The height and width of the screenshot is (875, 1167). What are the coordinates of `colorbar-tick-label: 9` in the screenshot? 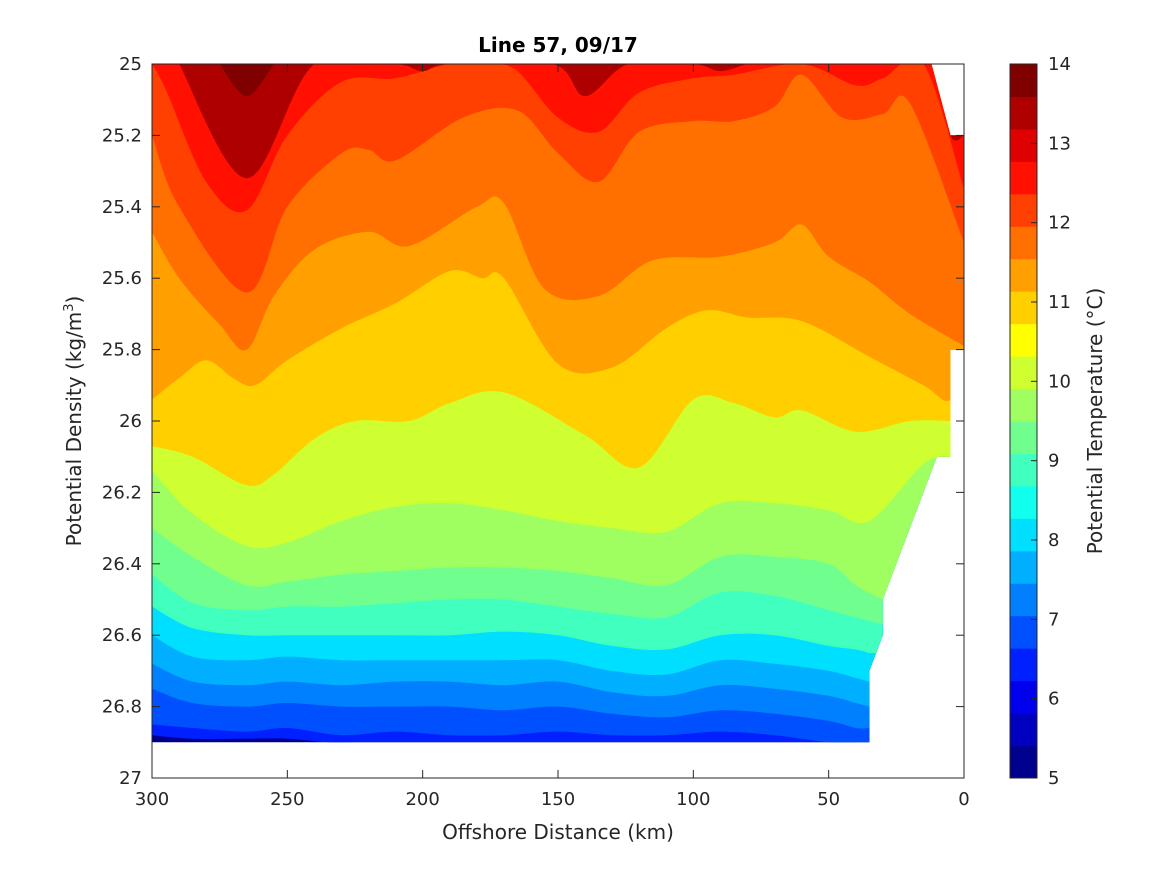 It's located at (1053, 461).